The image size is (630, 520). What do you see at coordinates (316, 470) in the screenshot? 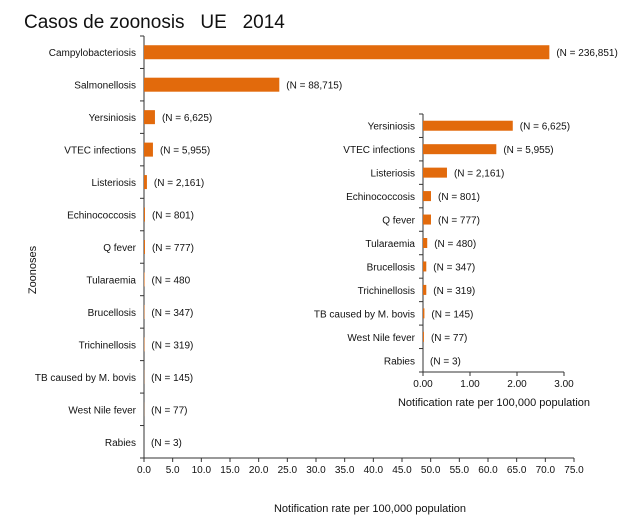
I see `x-tick-label: 30.0` at bounding box center [316, 470].